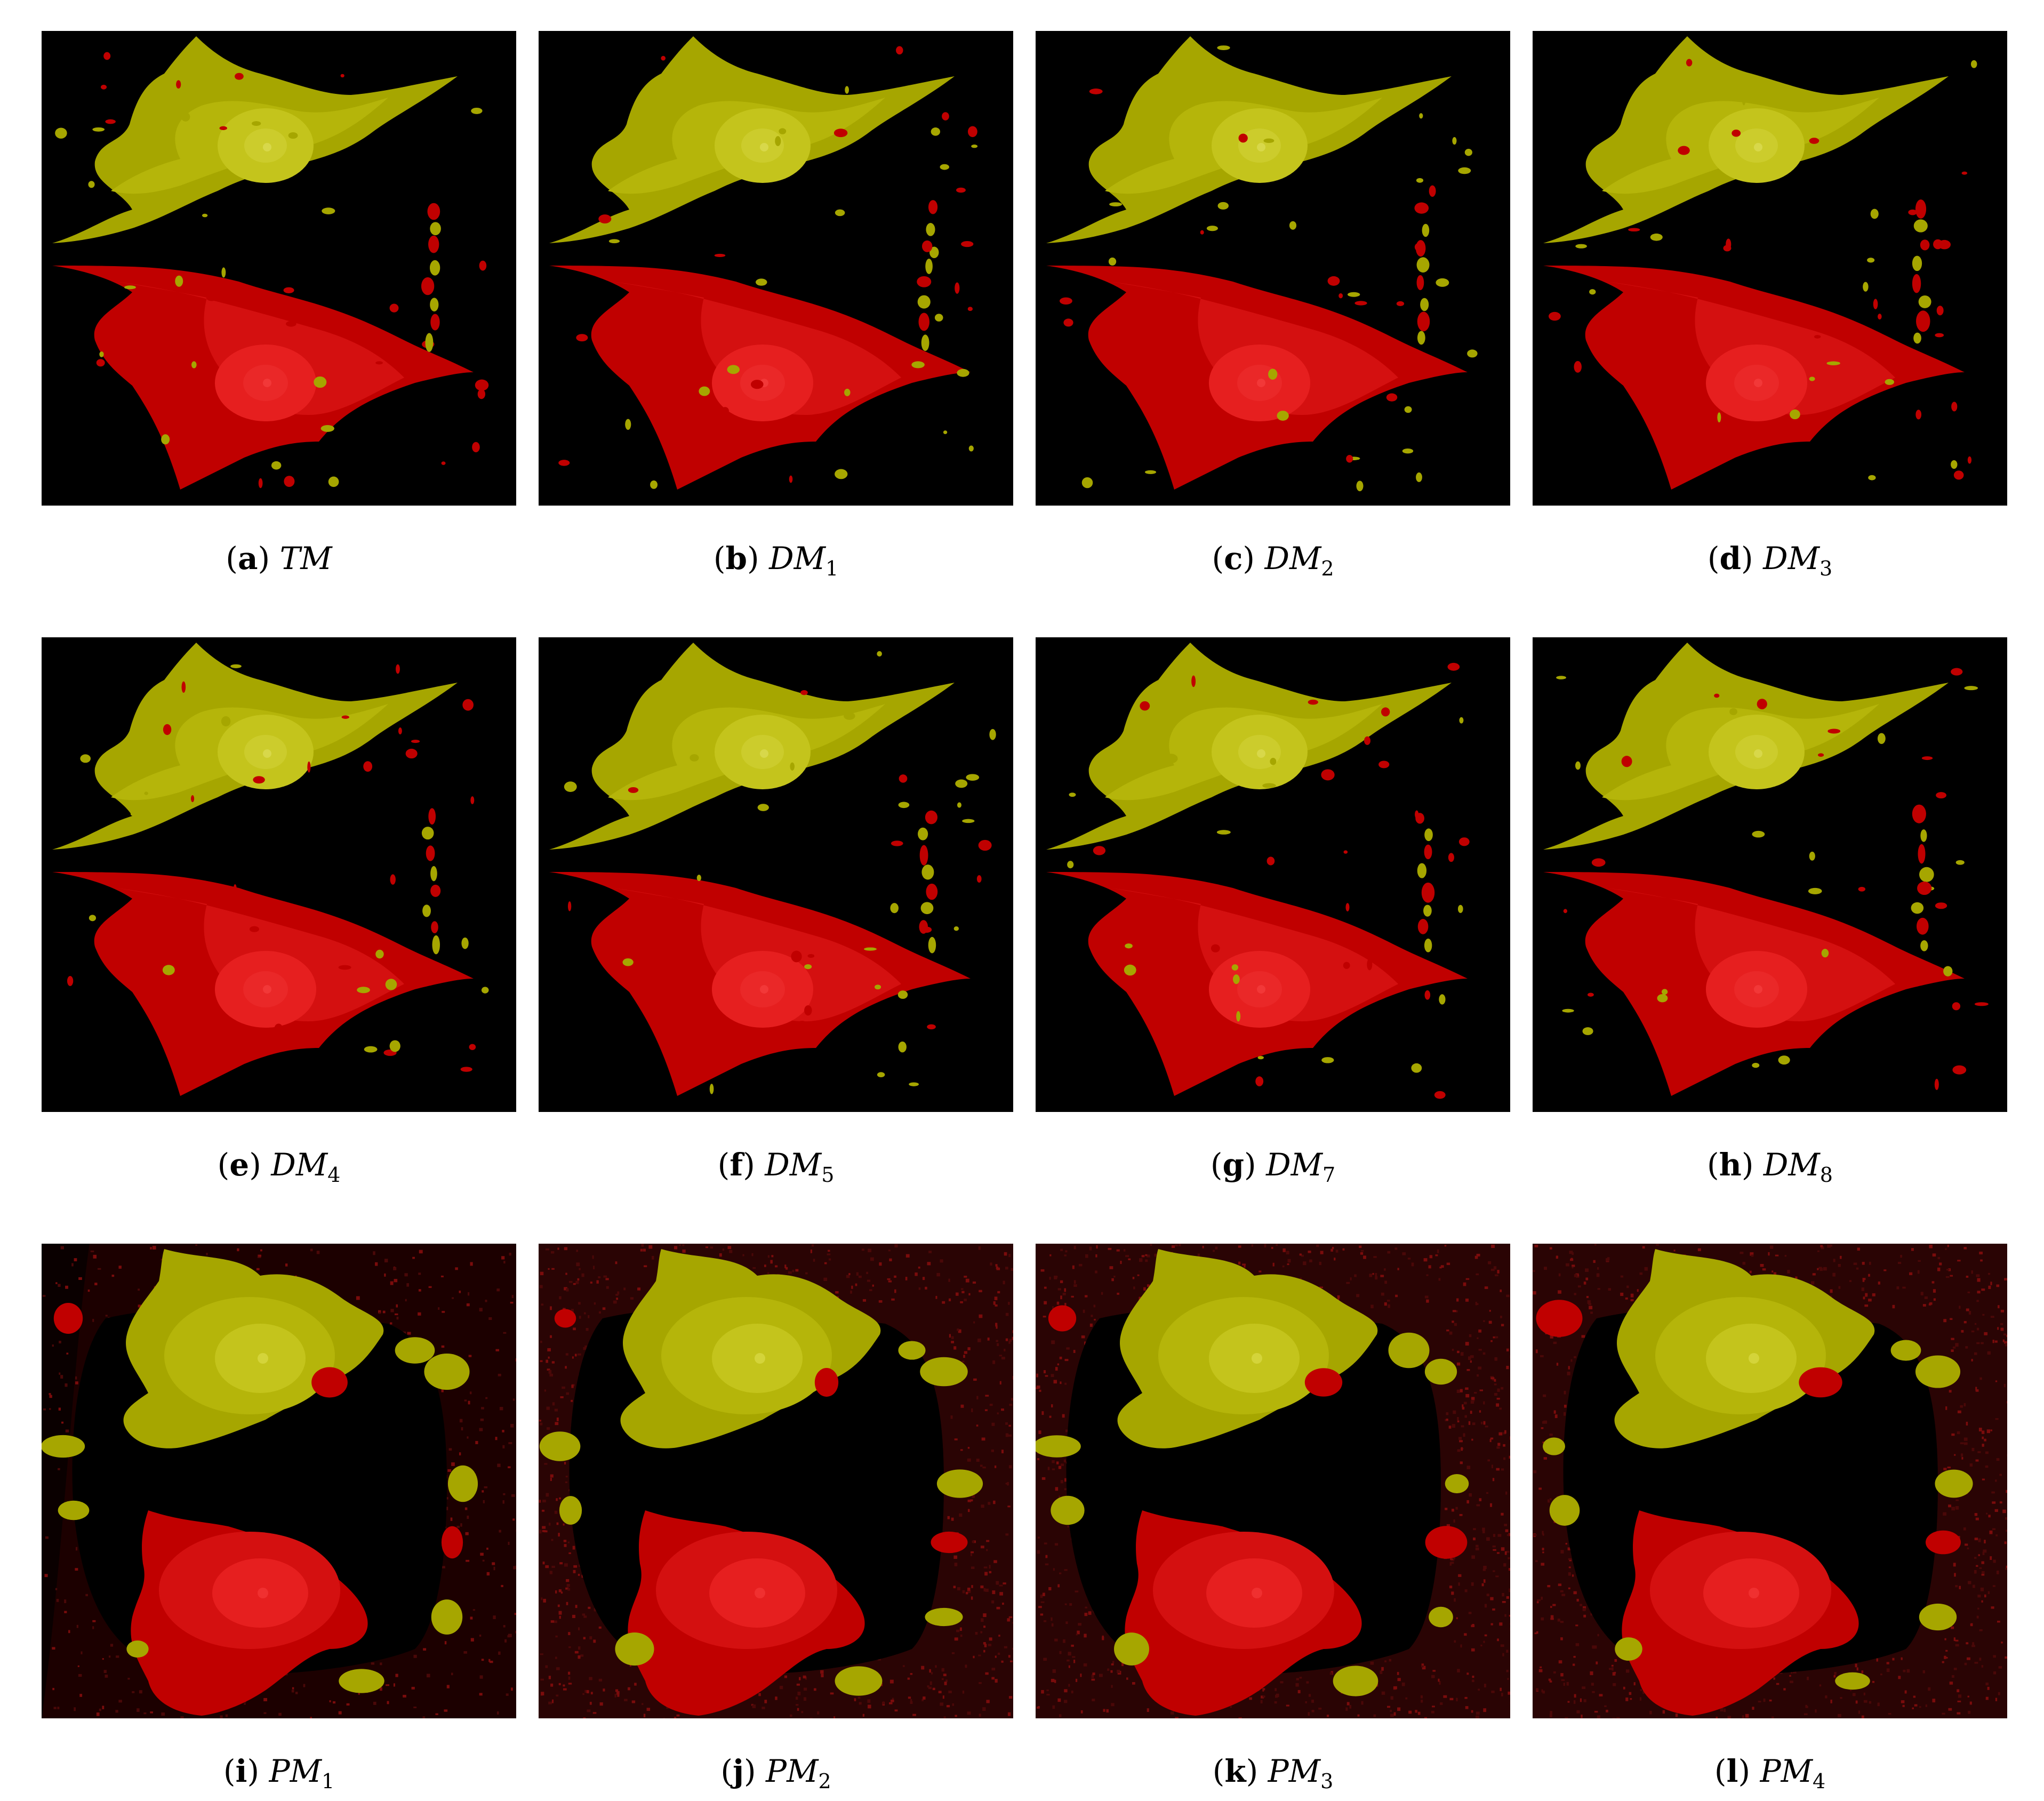 This screenshot has width=2044, height=1801. I want to click on fractal-panel-j, so click(776, 1481).